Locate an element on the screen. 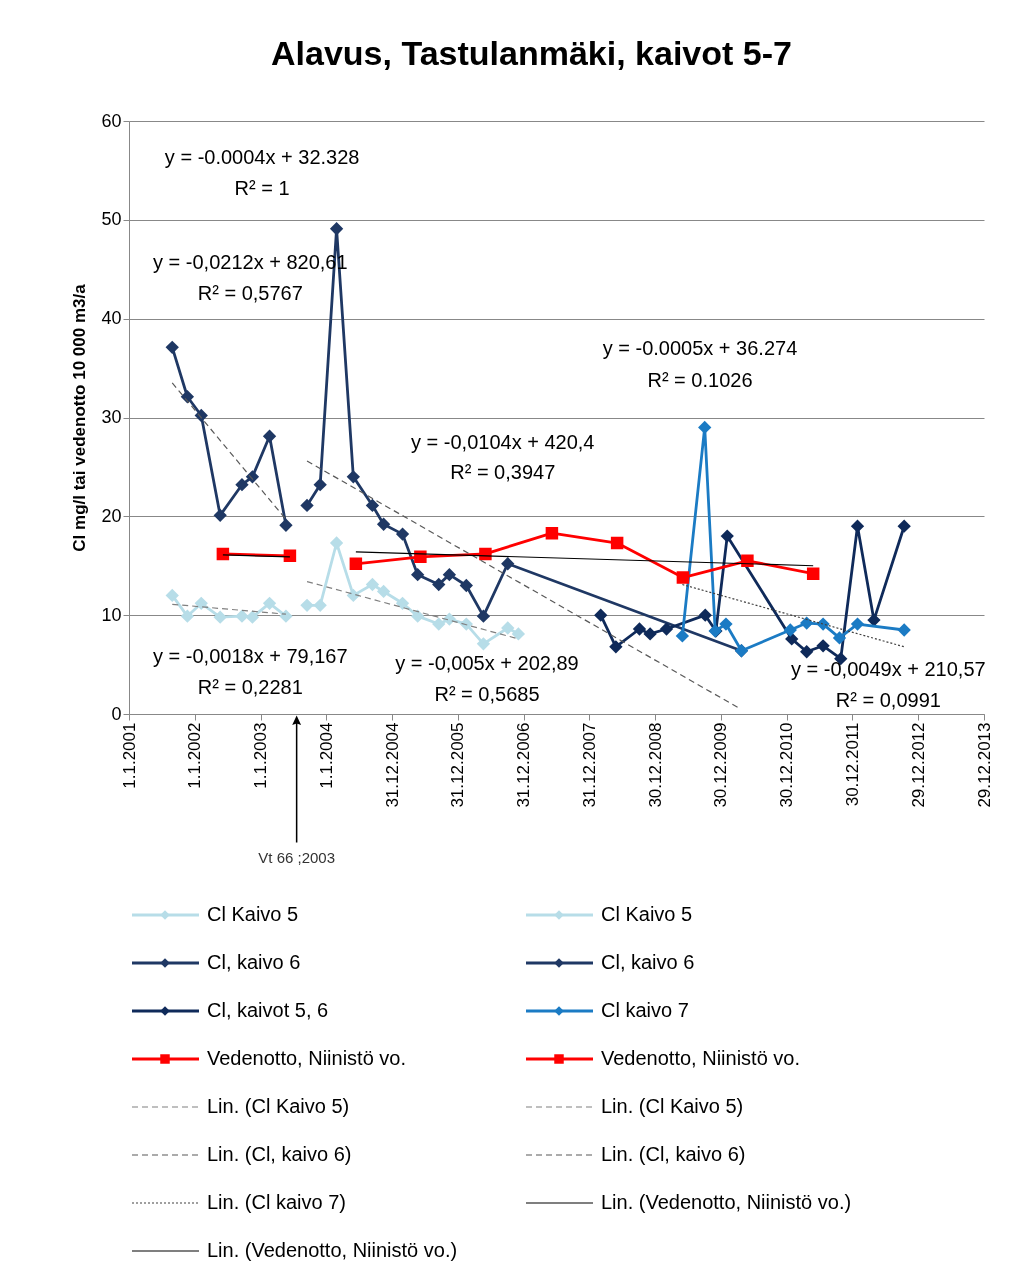 The image size is (1017, 1274). y-tick-label: 30 is located at coordinates (111, 417).